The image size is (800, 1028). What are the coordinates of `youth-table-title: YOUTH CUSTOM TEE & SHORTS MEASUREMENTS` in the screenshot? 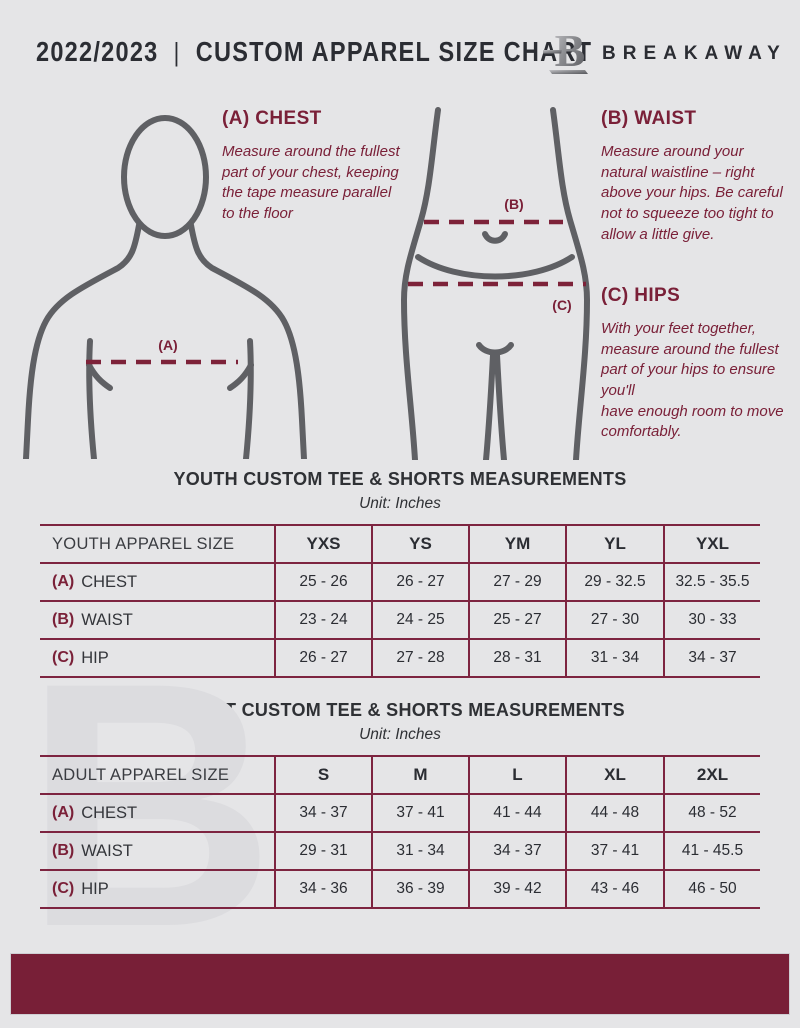 It's located at (400, 479).